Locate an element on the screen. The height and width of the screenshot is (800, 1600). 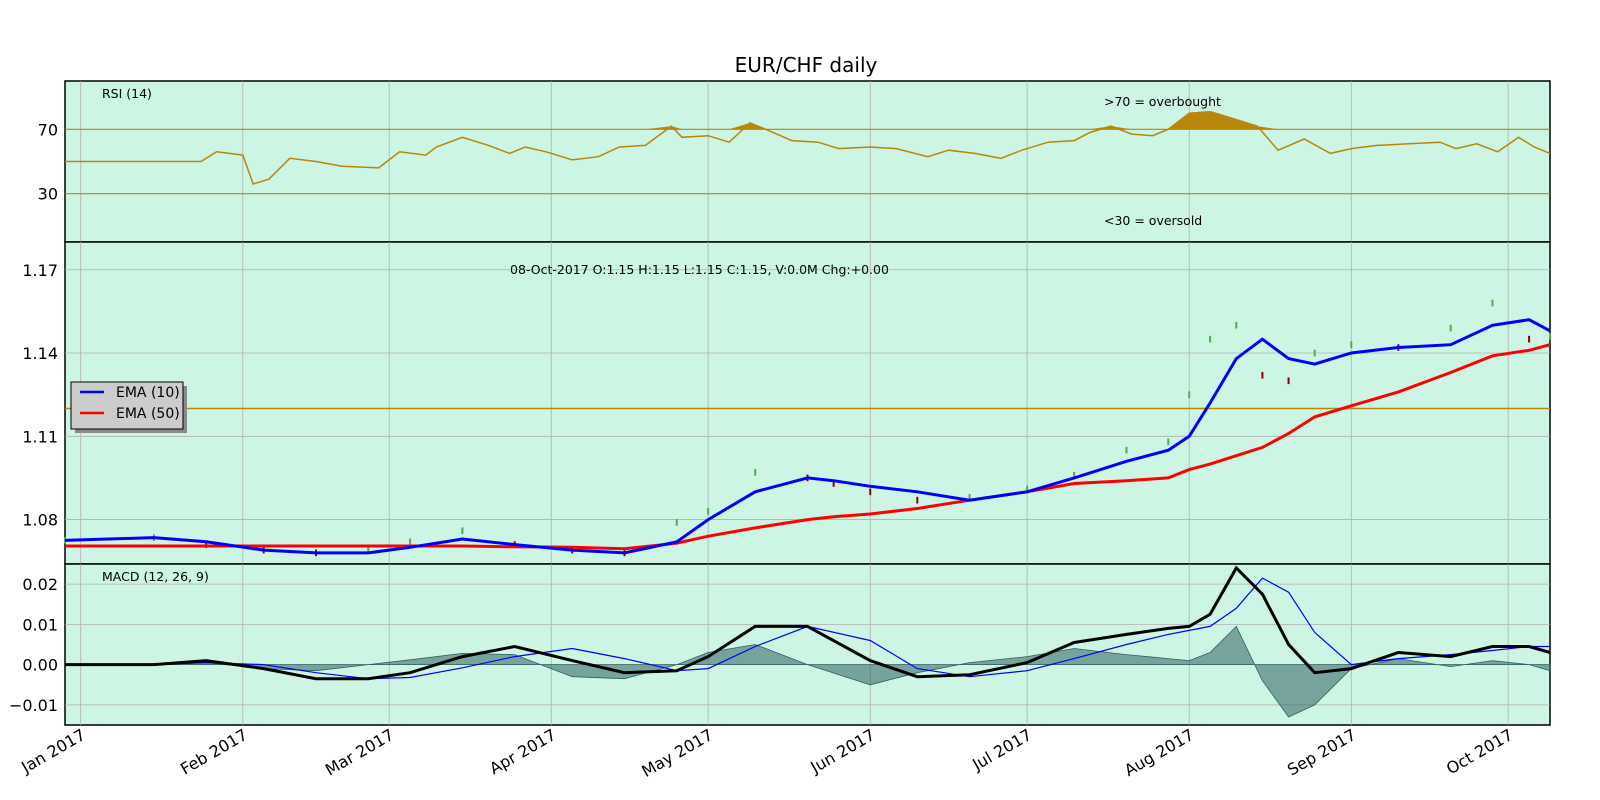
macd-ytick-label: 0.00 is located at coordinates (40, 665).